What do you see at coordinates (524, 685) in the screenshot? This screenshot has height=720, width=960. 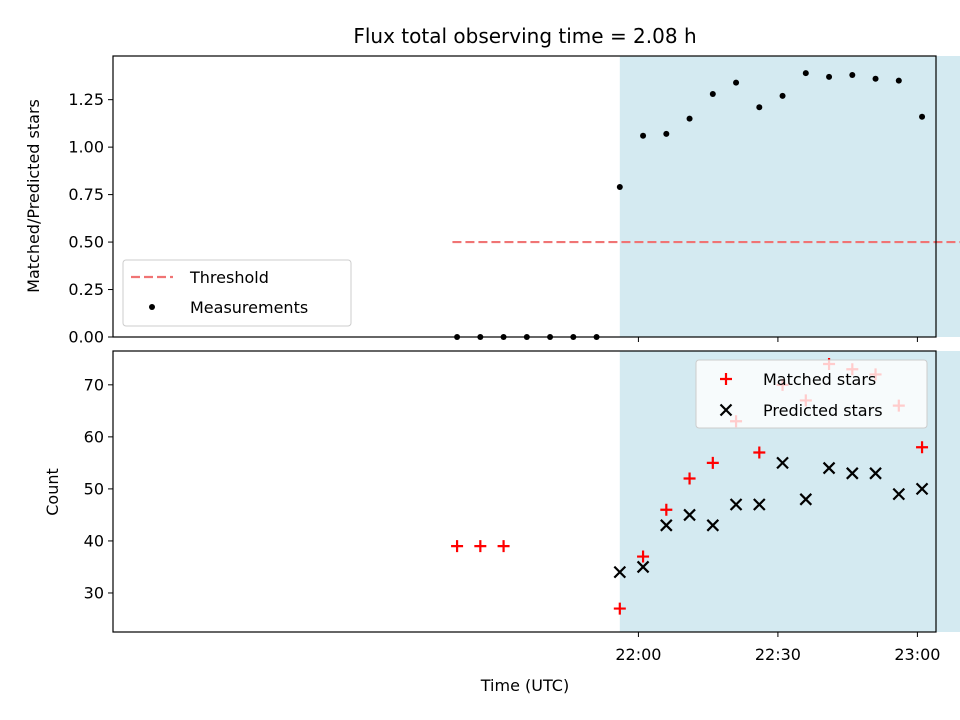 I see `x-axis-label: Time (UTC)` at bounding box center [524, 685].